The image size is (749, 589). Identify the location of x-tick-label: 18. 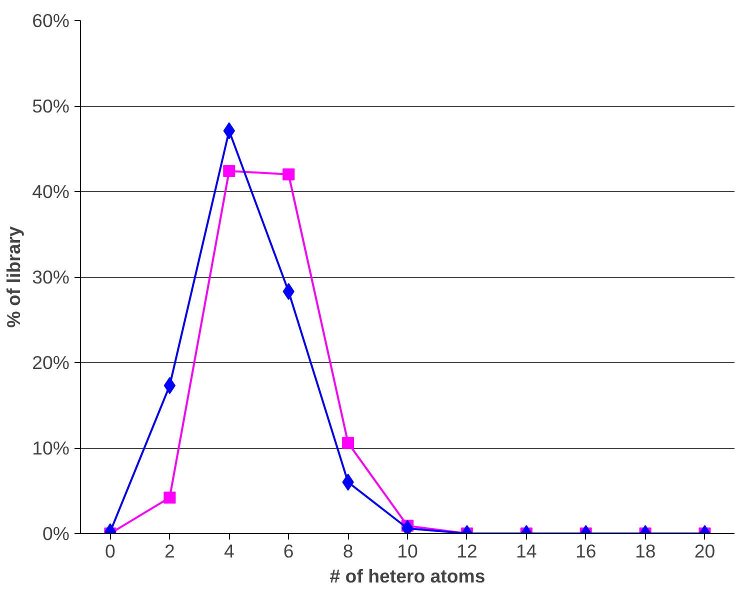
(645, 551).